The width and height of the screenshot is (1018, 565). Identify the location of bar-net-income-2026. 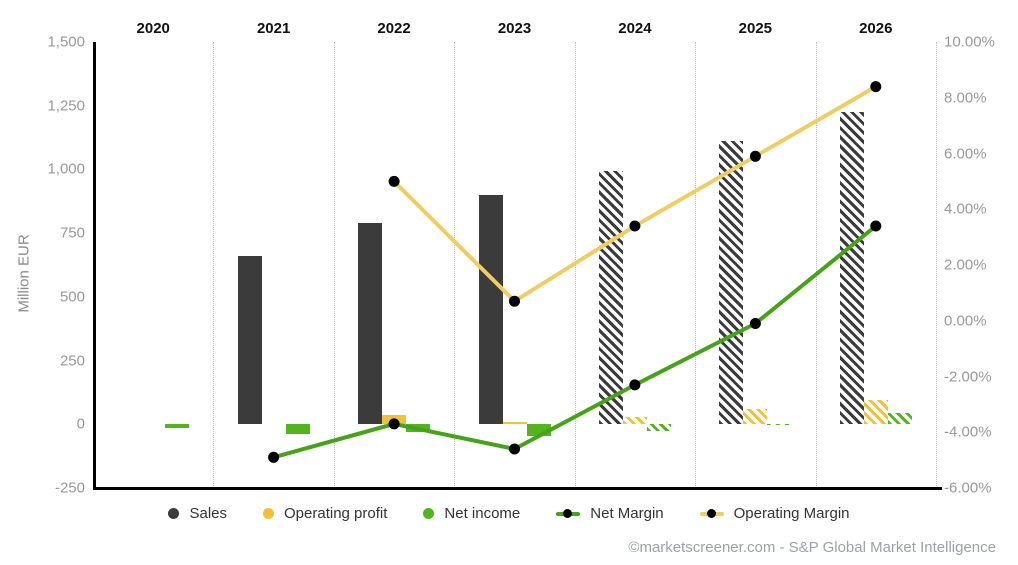
(899, 418).